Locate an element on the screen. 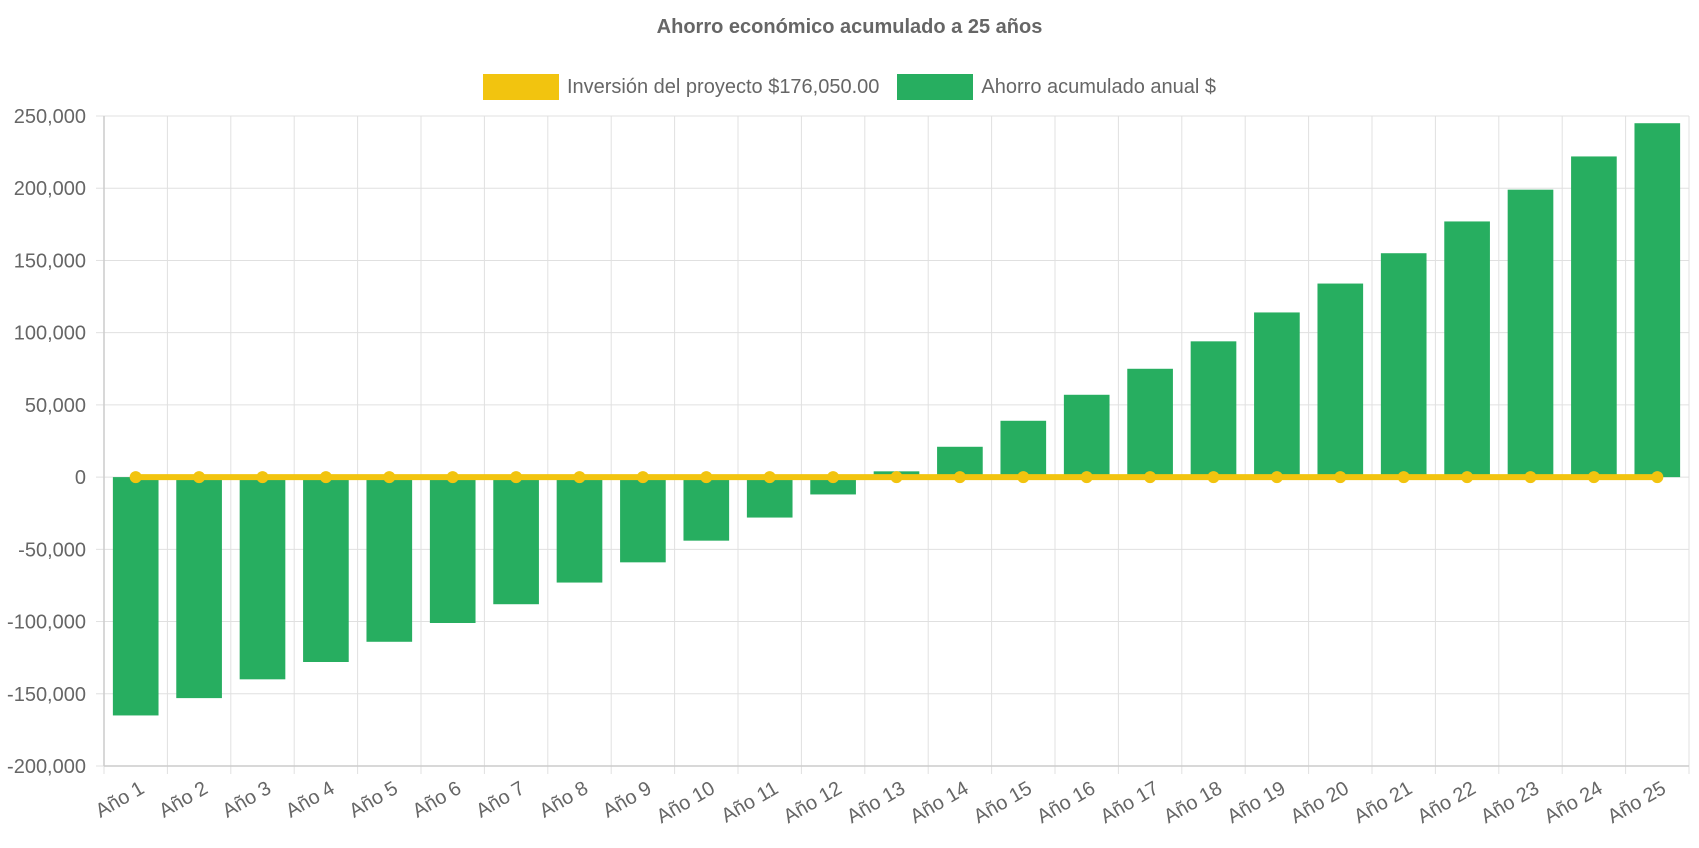 This screenshot has width=1699, height=848. y-tick-label: 150,000 is located at coordinates (50, 261).